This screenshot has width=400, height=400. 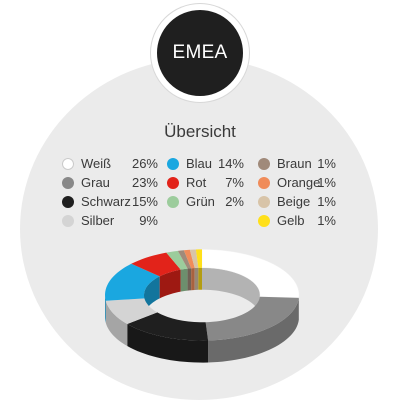 I want to click on legend-label: Braun, so click(x=294, y=163).